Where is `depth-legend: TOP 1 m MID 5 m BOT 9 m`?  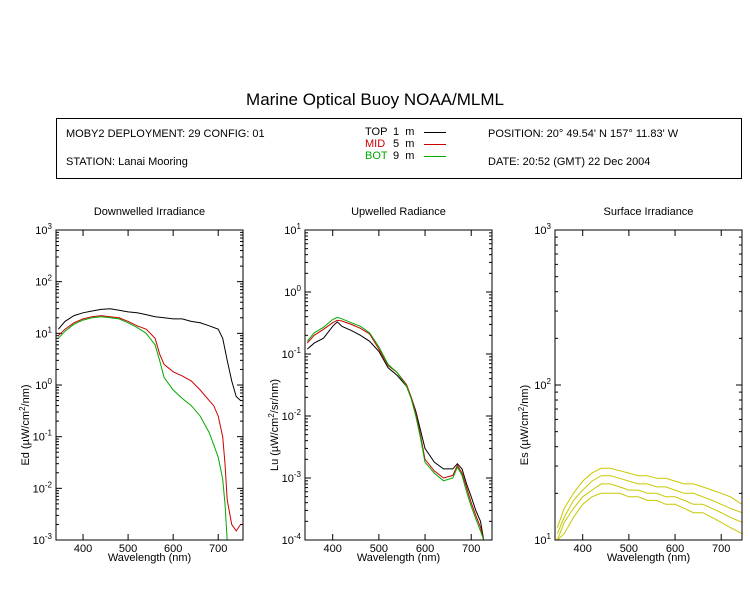 depth-legend: TOP 1 m MID 5 m BOT 9 m is located at coordinates (406, 144).